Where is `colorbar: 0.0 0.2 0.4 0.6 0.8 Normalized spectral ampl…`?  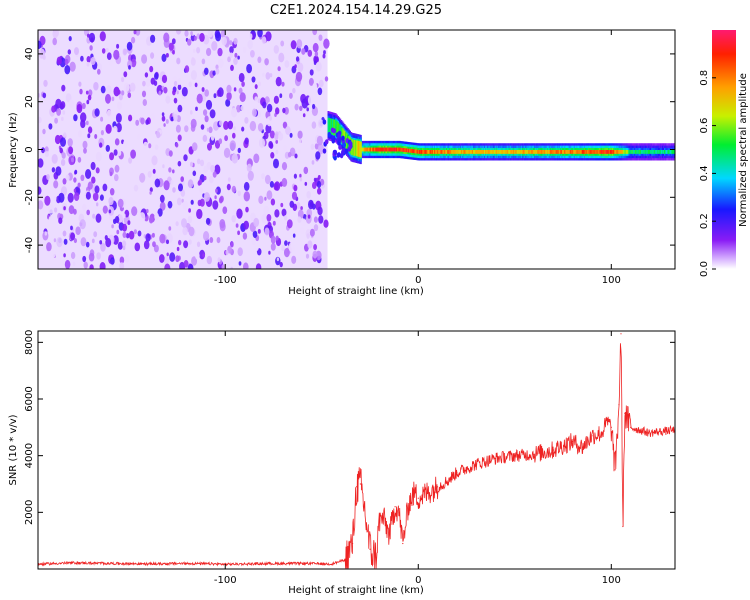 colorbar: 0.0 0.2 0.4 0.6 0.8 Normalized spectral ampl… is located at coordinates (724, 153).